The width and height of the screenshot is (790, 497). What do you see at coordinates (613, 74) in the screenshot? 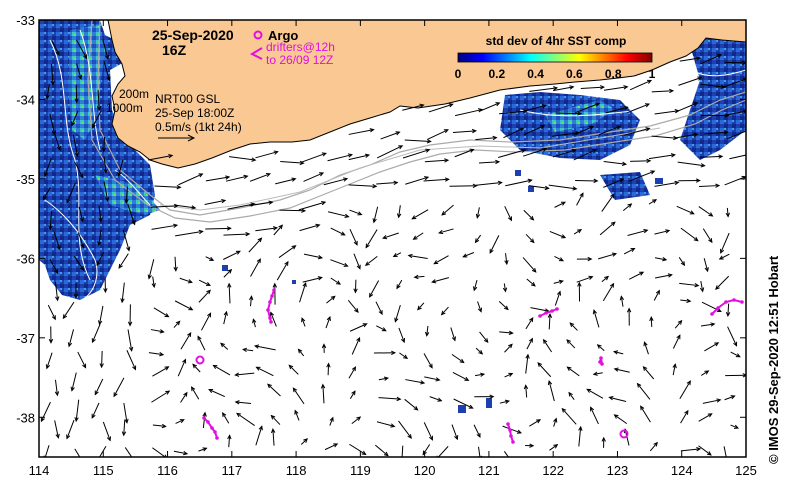
I see `colorbar-tick-label: 0.8` at bounding box center [613, 74].